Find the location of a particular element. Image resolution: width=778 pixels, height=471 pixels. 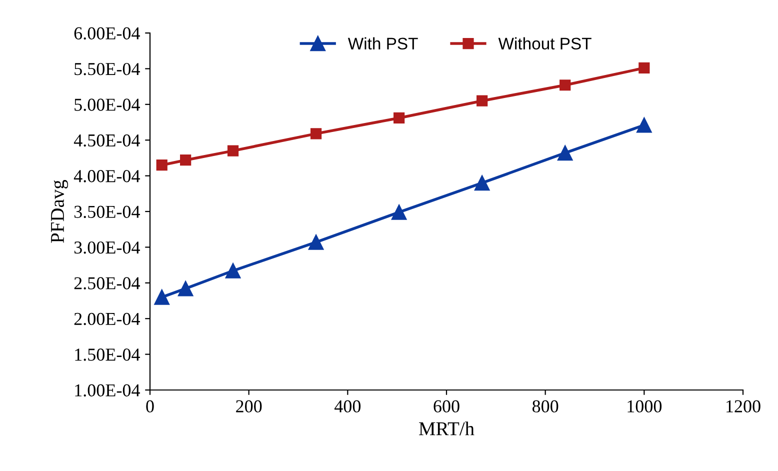

y-tick-label: 4.50E-04 is located at coordinates (107, 140).